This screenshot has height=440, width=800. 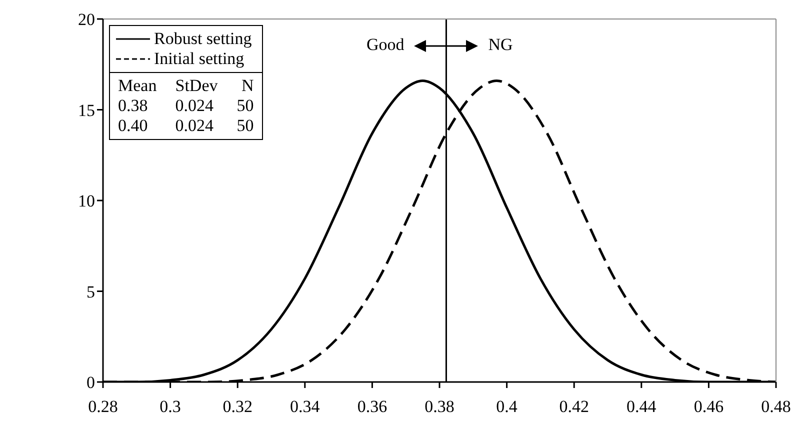 What do you see at coordinates (86, 20) in the screenshot?
I see `y-tick-label: 20` at bounding box center [86, 20].